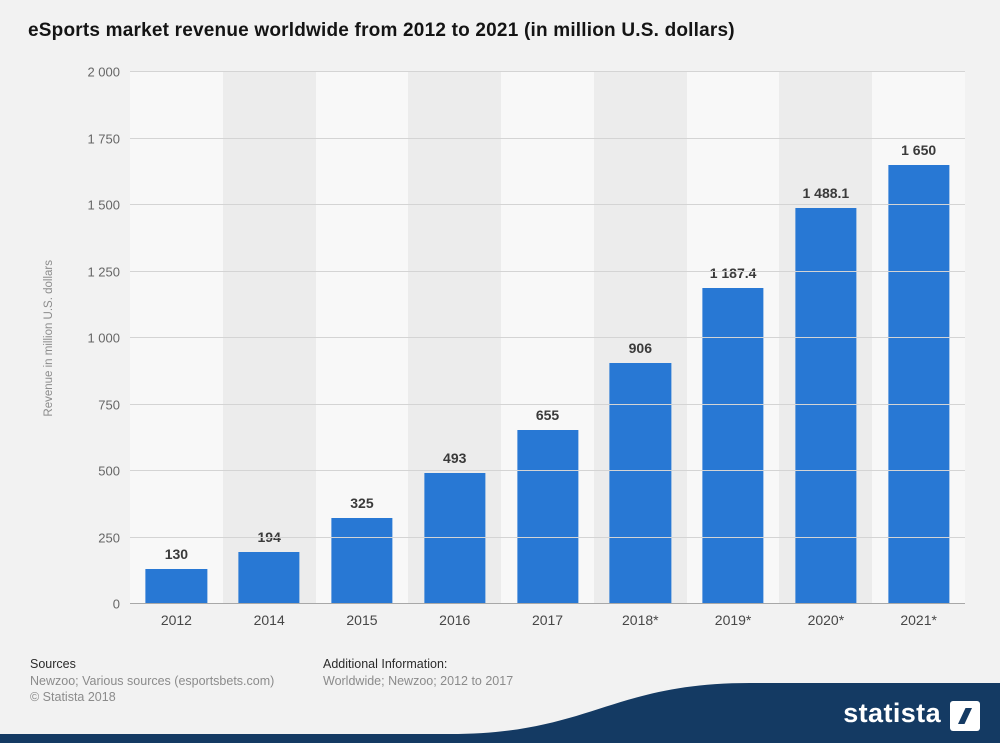 The width and height of the screenshot is (1000, 743). Describe the element at coordinates (269, 338) in the screenshot. I see `category-column-2014: 194` at that location.